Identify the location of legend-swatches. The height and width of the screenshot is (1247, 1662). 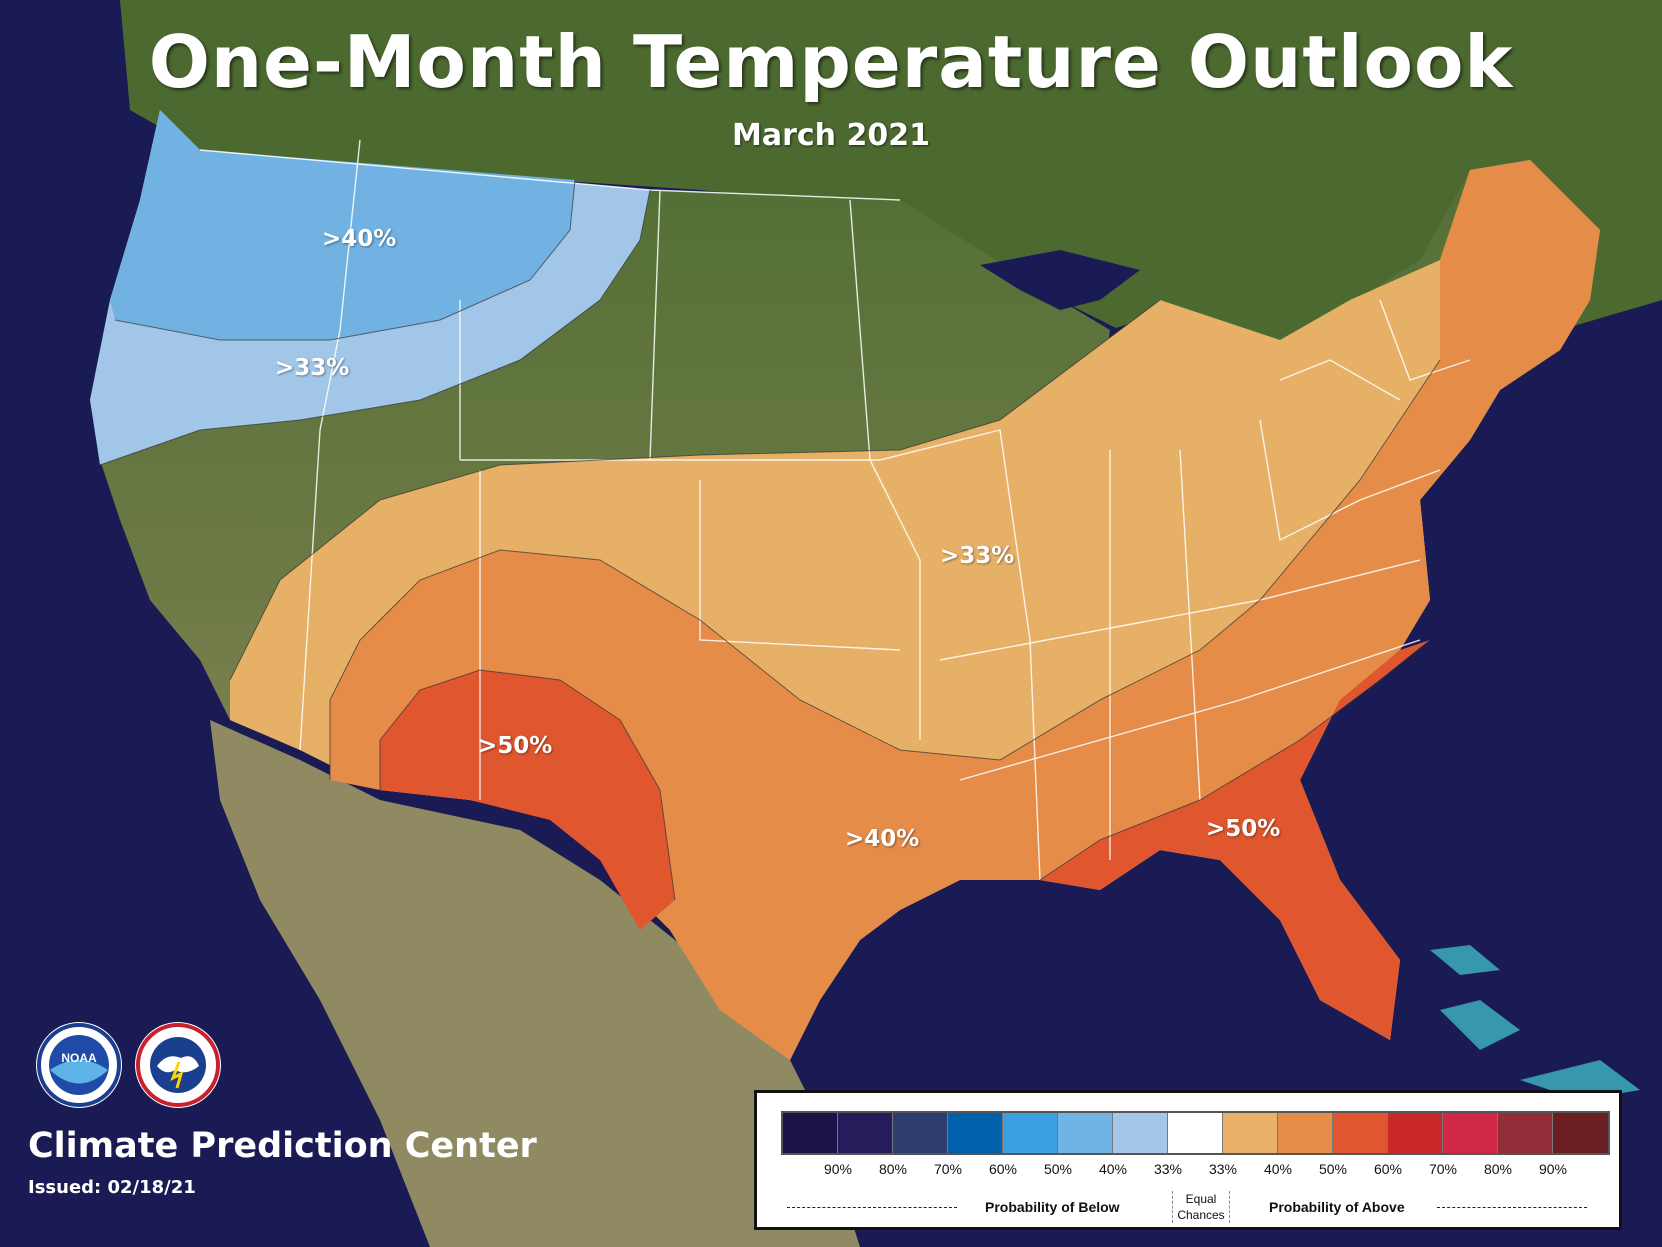
(1195, 1133).